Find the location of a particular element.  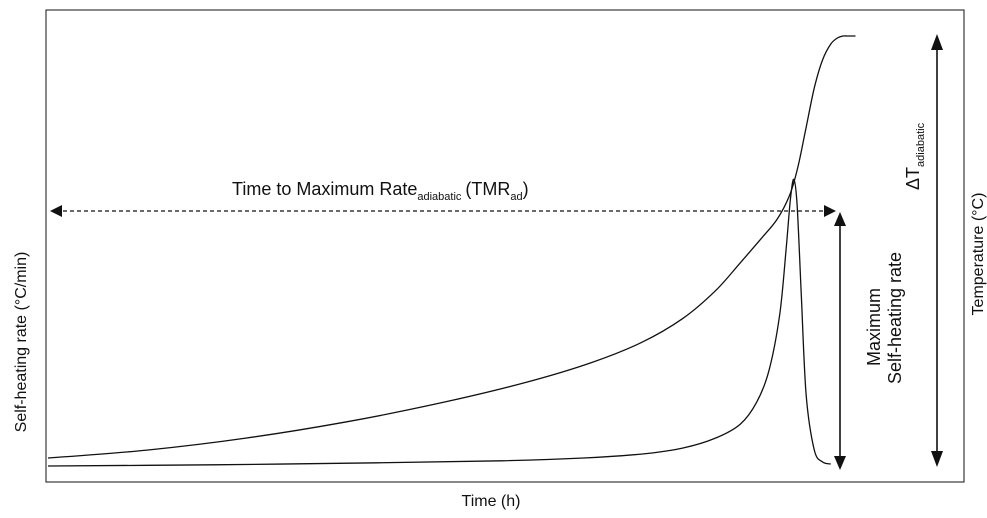

tmr-label-main: Time to Maximum Rate is located at coordinates (324, 189).